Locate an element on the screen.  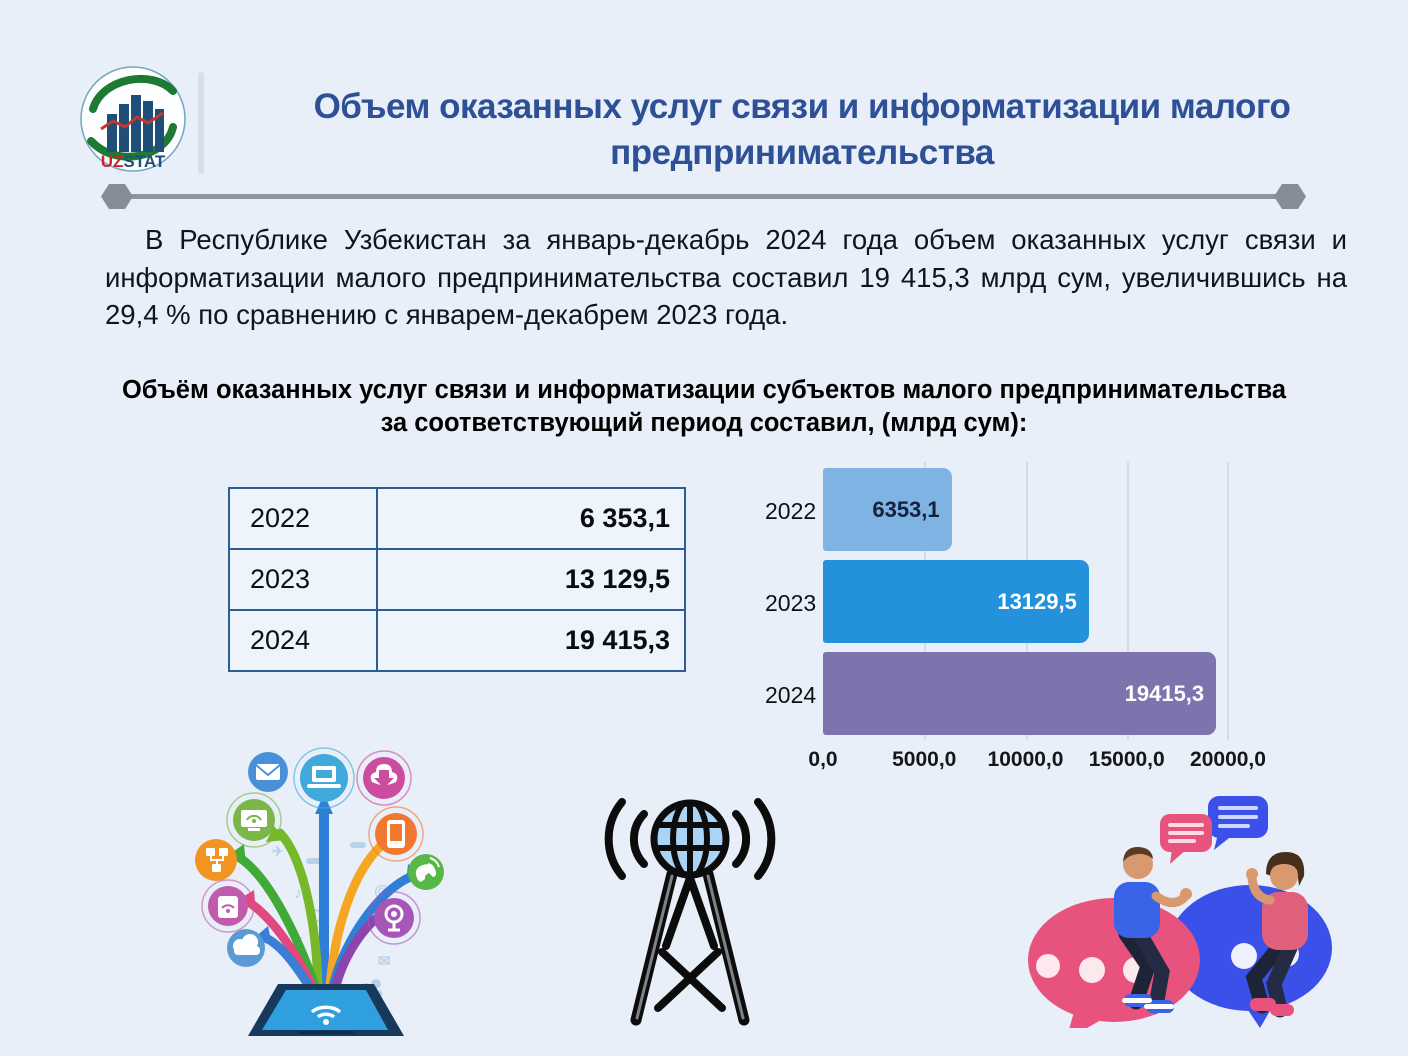
table-row: 2023 13 129,5 is located at coordinates (457, 579).